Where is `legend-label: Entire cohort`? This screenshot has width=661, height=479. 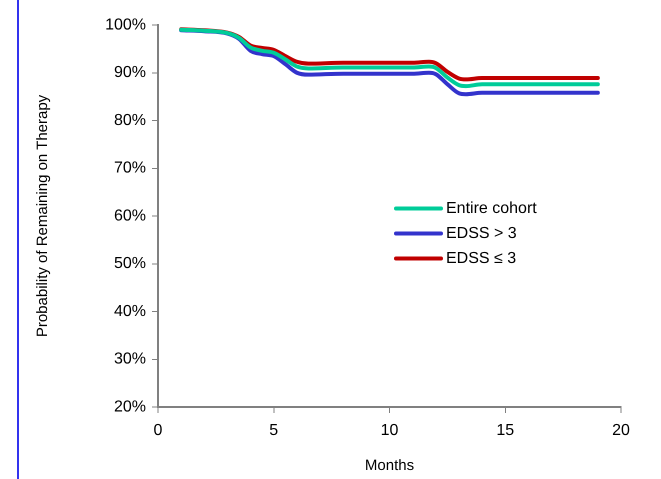
legend-label: Entire cohort is located at coordinates (492, 208).